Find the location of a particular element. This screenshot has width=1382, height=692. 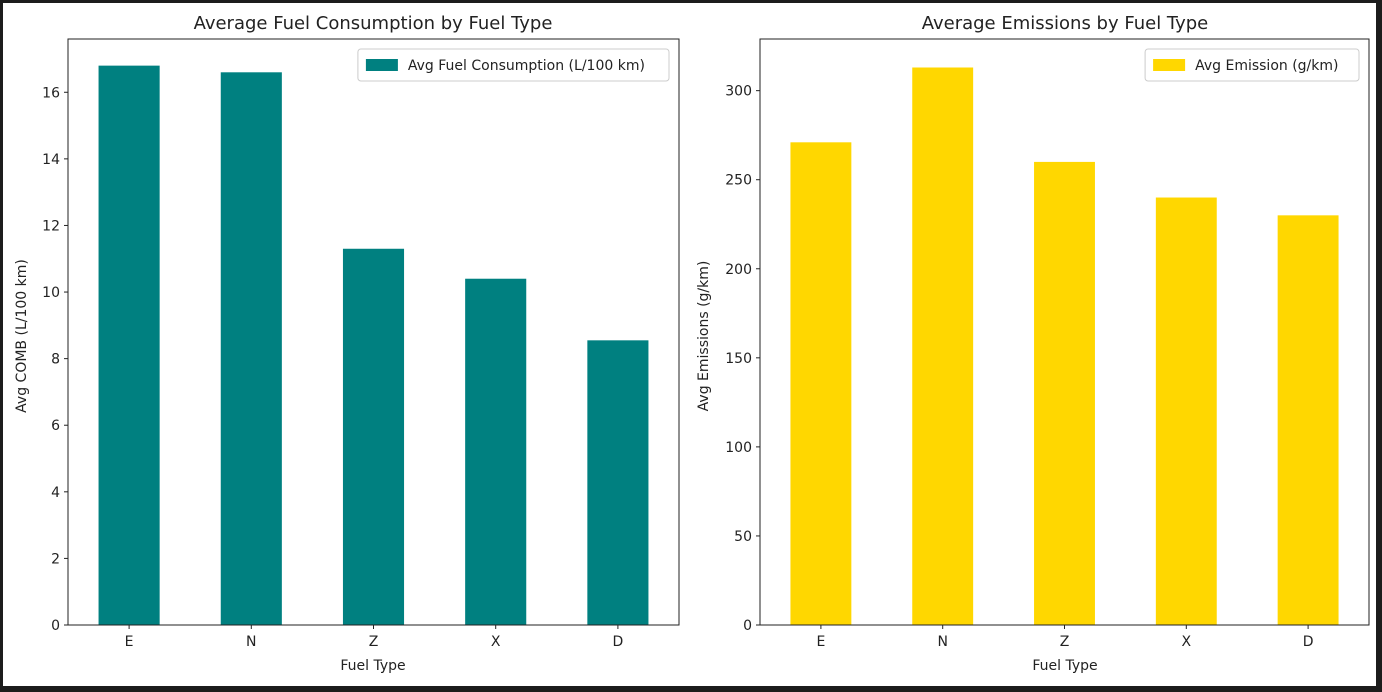

y-tick-label: 16 is located at coordinates (51, 93).